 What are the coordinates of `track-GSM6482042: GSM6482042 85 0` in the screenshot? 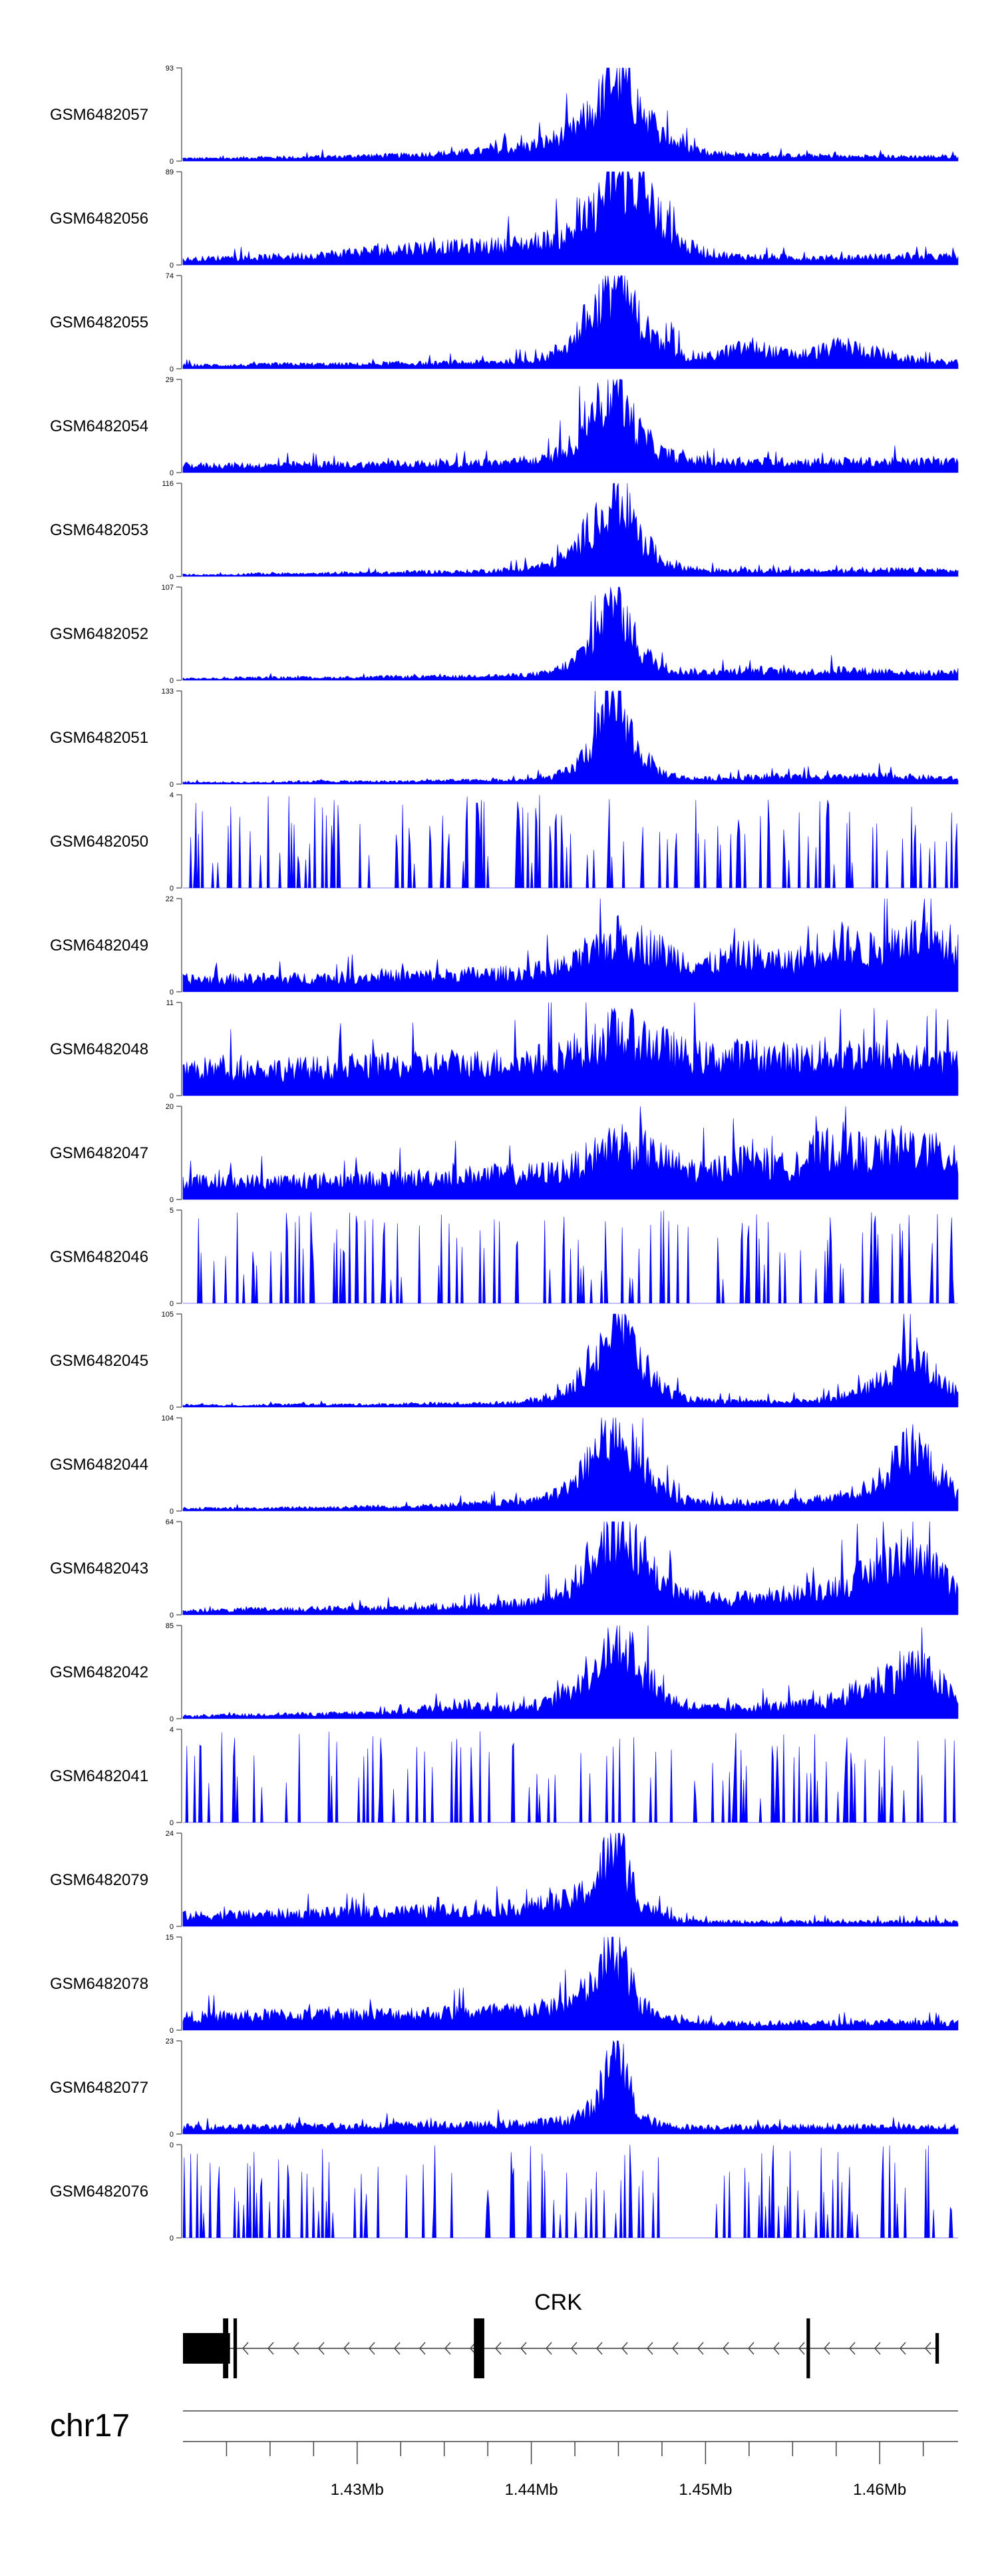 It's located at (504, 1672).